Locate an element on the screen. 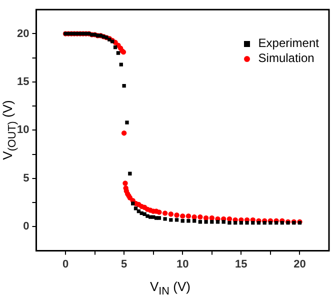 This screenshot has width=333, height=300. y-tick-label: 5 is located at coordinates (26, 178).